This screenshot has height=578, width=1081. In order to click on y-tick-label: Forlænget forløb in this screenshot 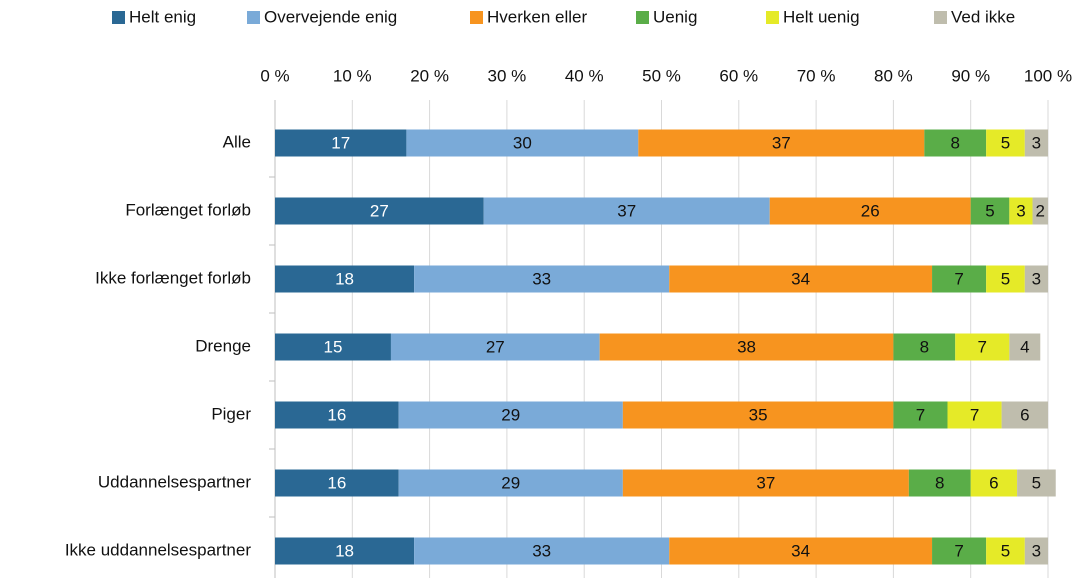, I will do `click(188, 209)`.